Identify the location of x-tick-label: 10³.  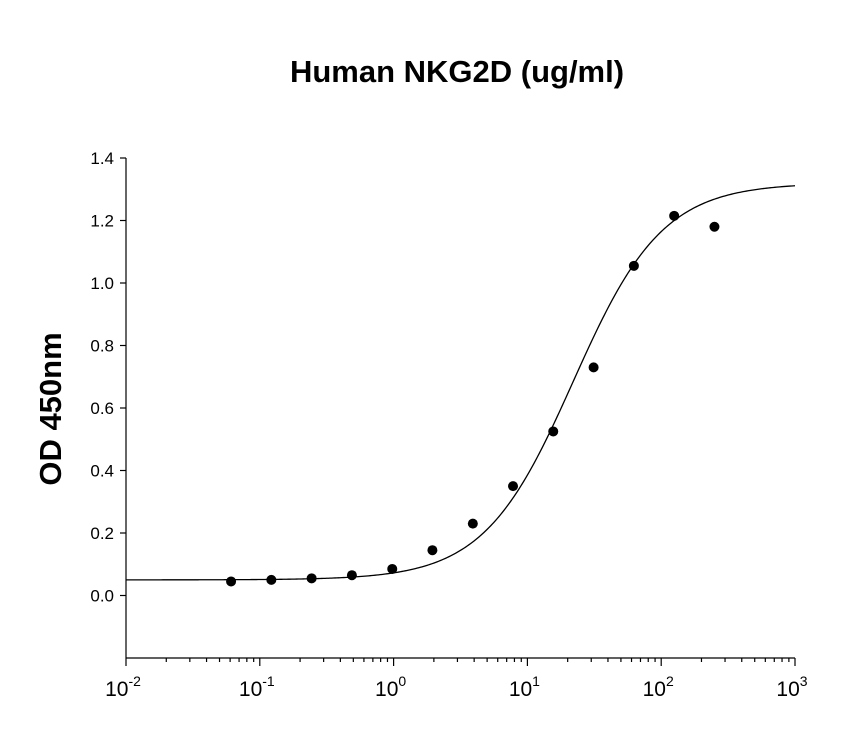
(791, 687).